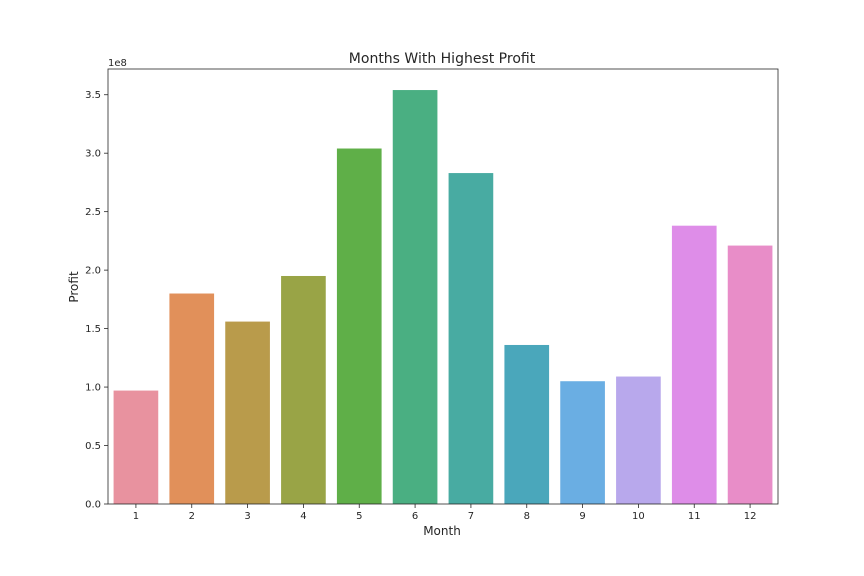 This screenshot has height=576, width=864. What do you see at coordinates (442, 531) in the screenshot?
I see `x-axis-label: Month` at bounding box center [442, 531].